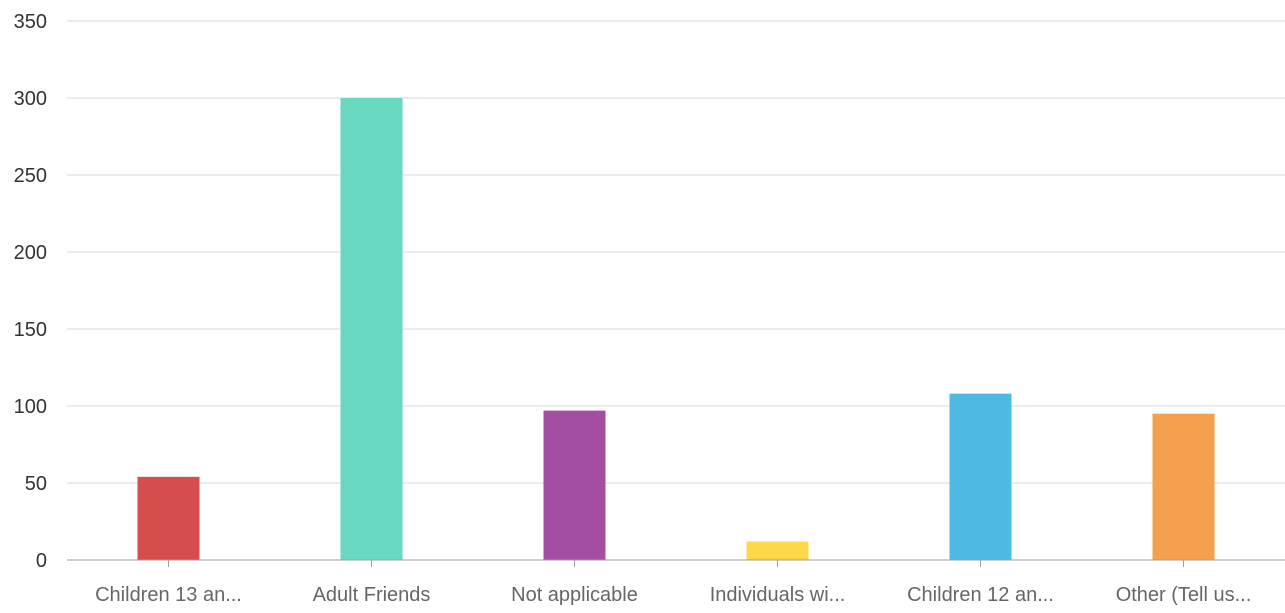 This screenshot has height=613, width=1285. I want to click on y-axis-ticks: 0 50 100 150 200 250 300 350, so click(30, 291).